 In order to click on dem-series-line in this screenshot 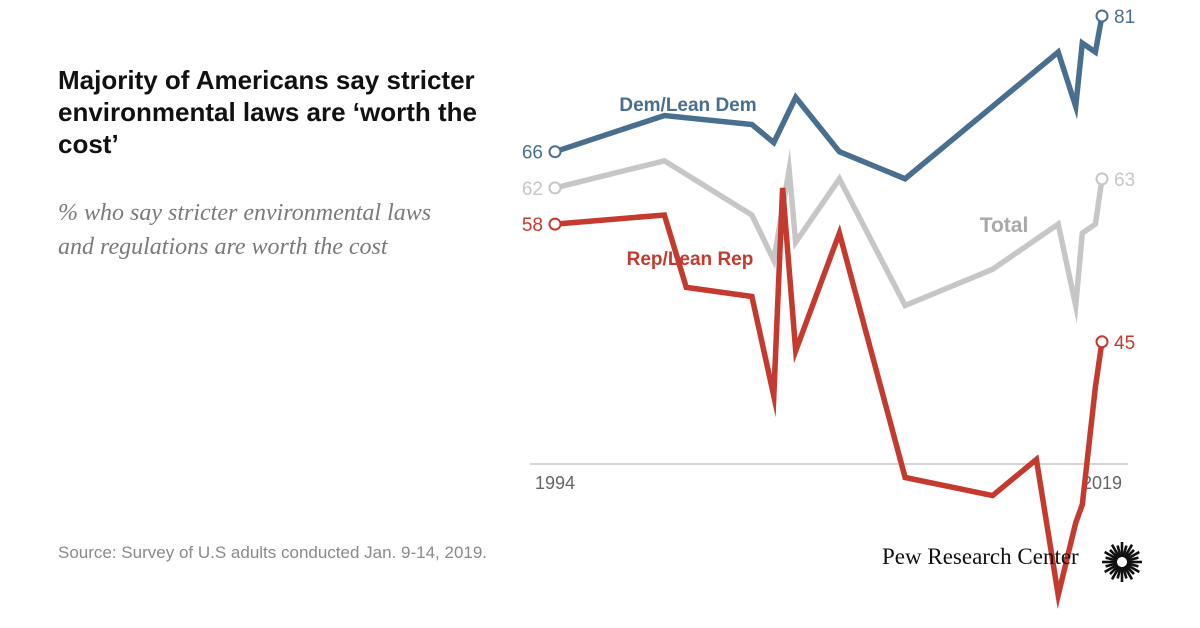, I will do `click(829, 98)`.